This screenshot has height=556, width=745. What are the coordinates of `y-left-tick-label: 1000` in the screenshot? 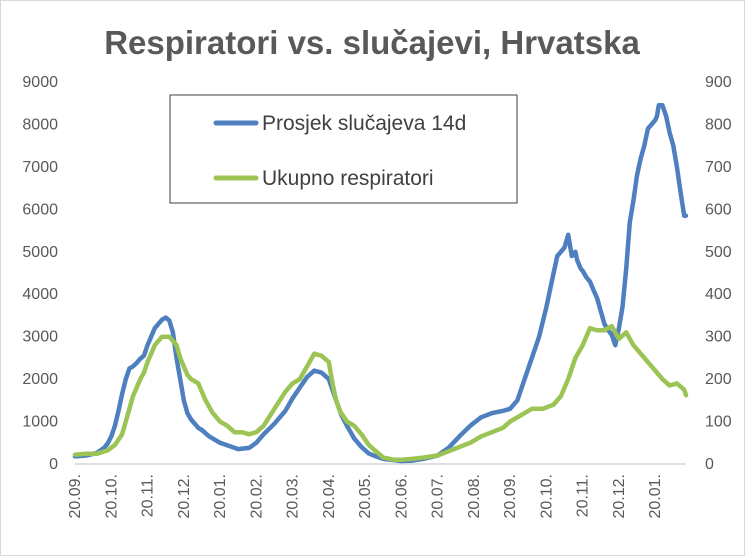 It's located at (40, 422).